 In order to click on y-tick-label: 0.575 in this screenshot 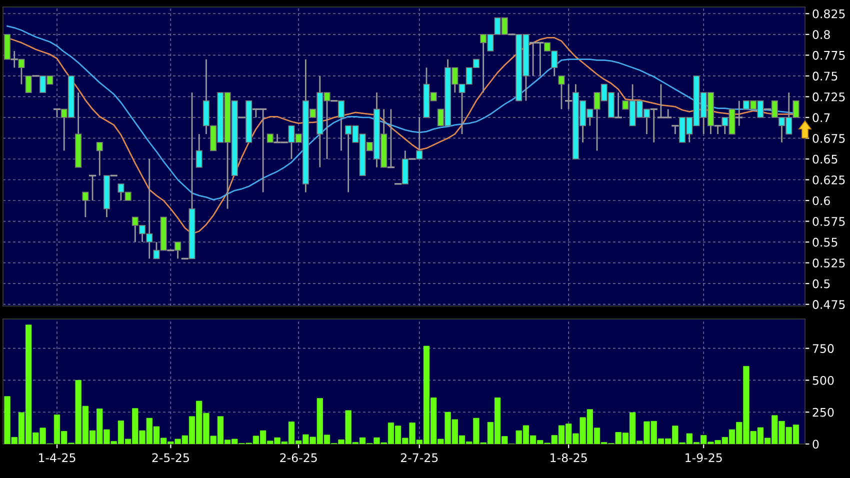, I will do `click(828, 221)`.